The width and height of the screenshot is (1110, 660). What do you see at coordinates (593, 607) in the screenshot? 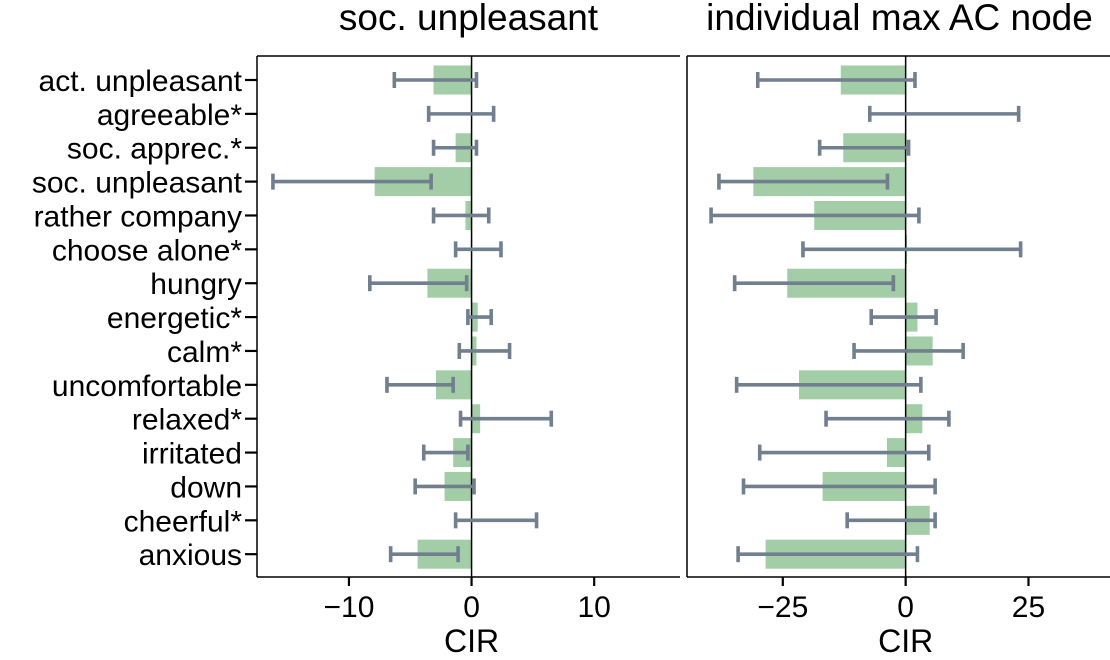
I see `x-tick-label: 10` at bounding box center [593, 607].